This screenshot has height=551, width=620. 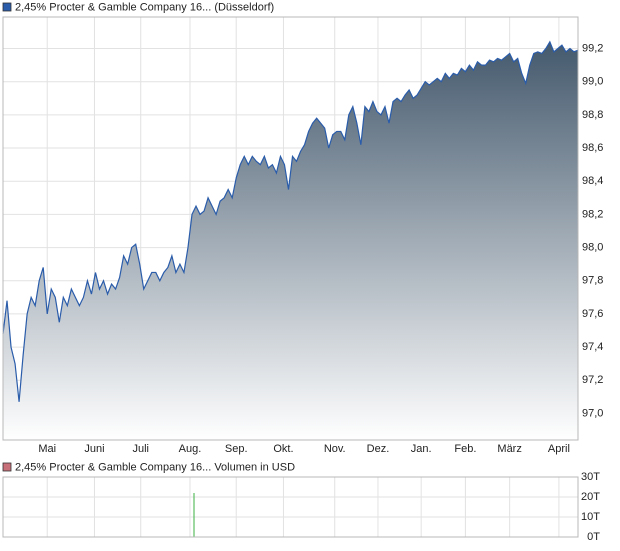 What do you see at coordinates (592, 314) in the screenshot?
I see `y-tick-label: 97,6` at bounding box center [592, 314].